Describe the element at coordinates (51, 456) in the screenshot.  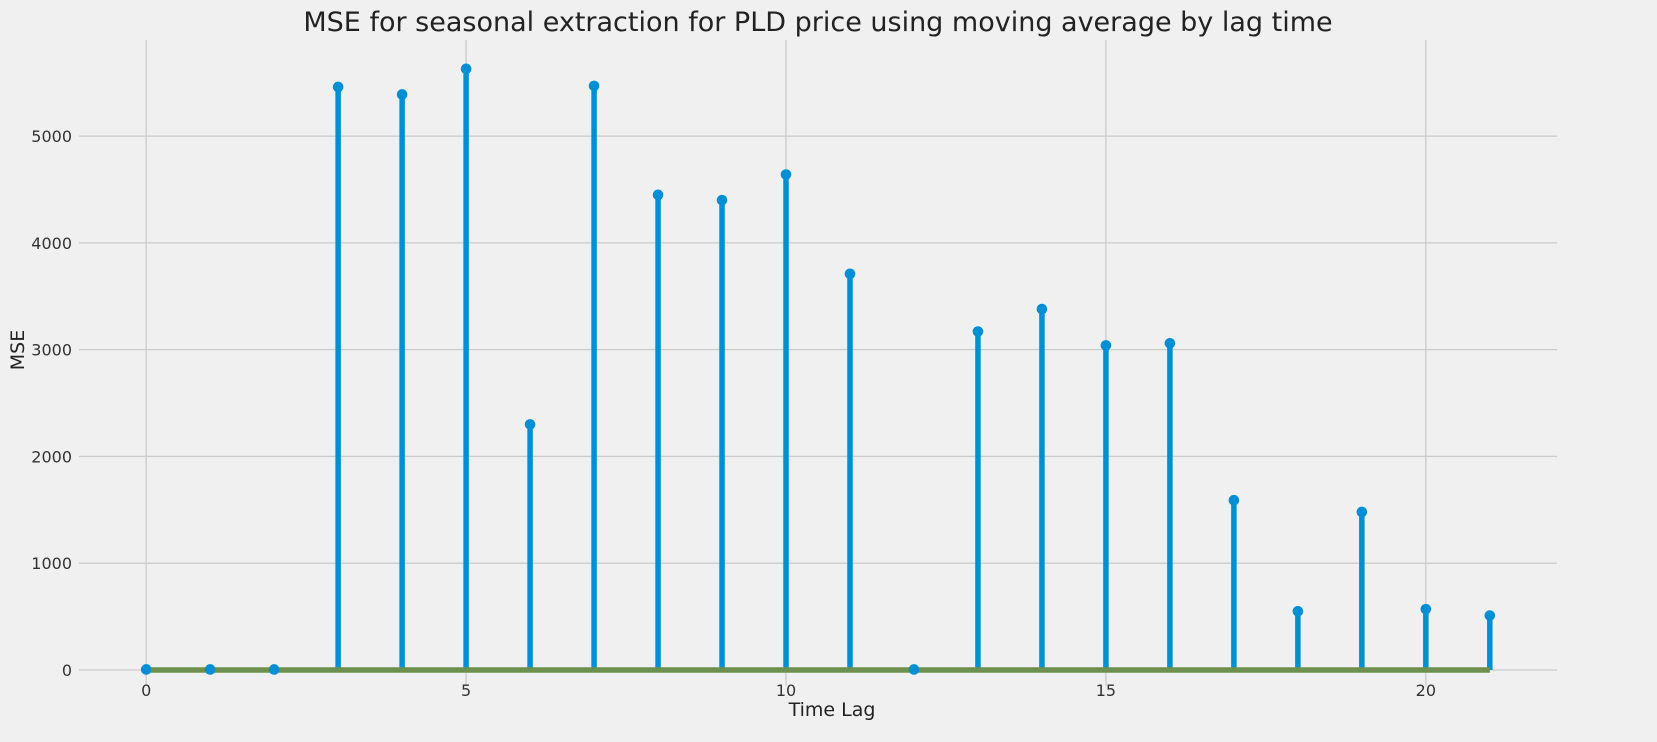
I see `y-tick-label: 2000` at that location.